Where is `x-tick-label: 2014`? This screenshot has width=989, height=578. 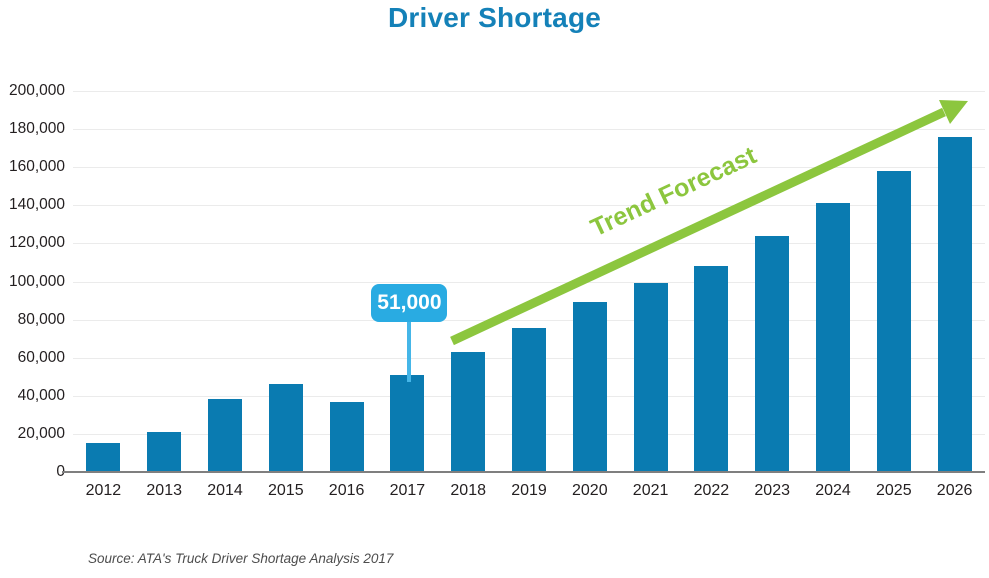 x-tick-label: 2014 is located at coordinates (225, 490).